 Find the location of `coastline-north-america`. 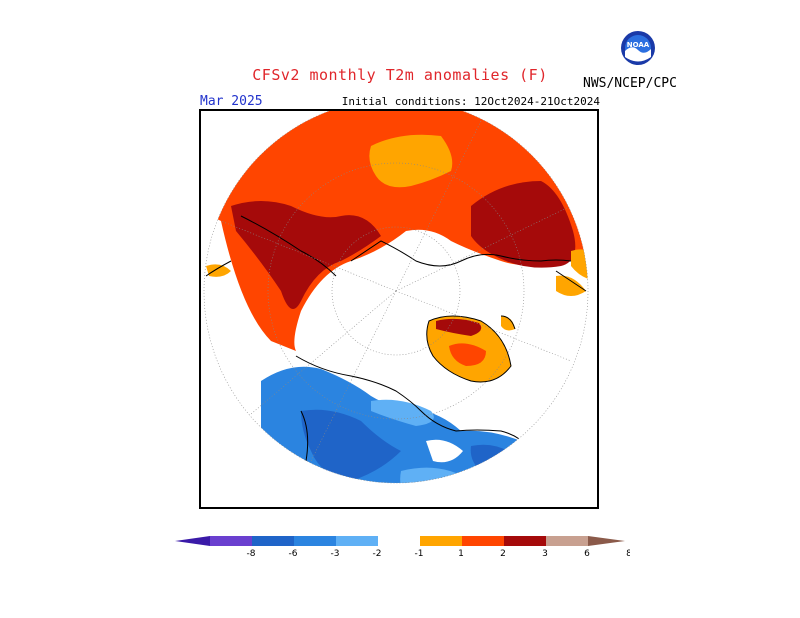

coastline-north-america is located at coordinates (413, 408).